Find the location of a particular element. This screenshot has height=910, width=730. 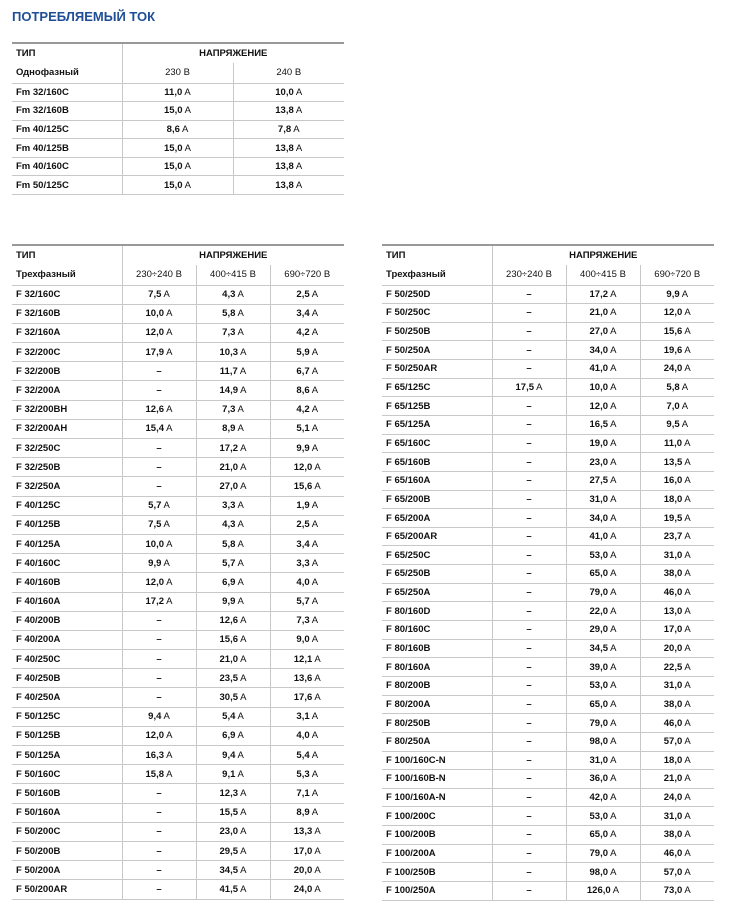

current-value: 57,0 A is located at coordinates (676, 742).